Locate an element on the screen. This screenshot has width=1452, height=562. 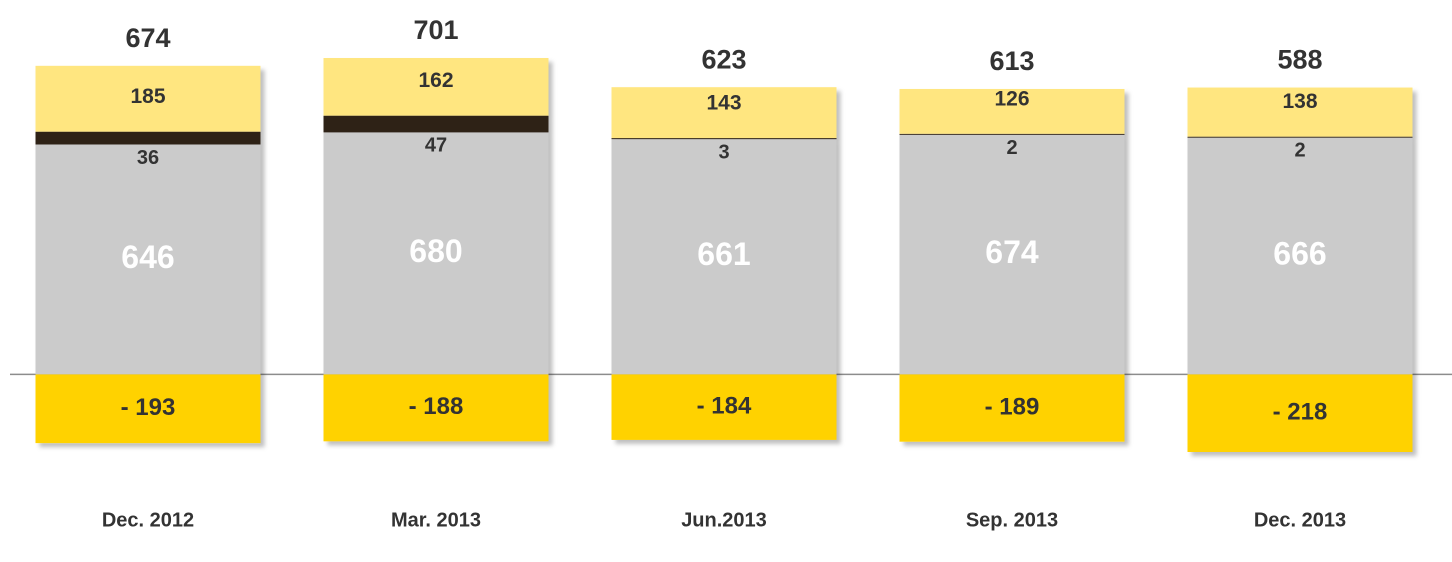
x-tick-label: Dec. 2013 is located at coordinates (1300, 520).